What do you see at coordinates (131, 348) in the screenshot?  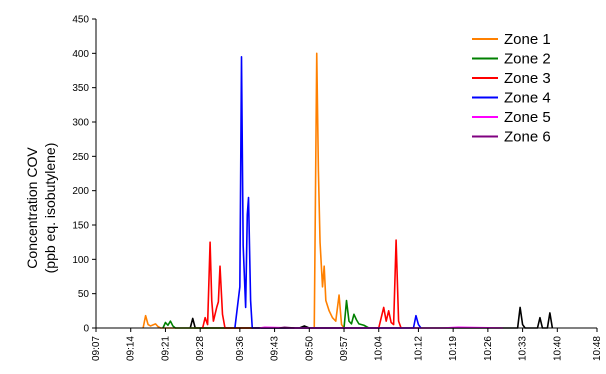 I see `x-tick-label: 09:14` at bounding box center [131, 348].